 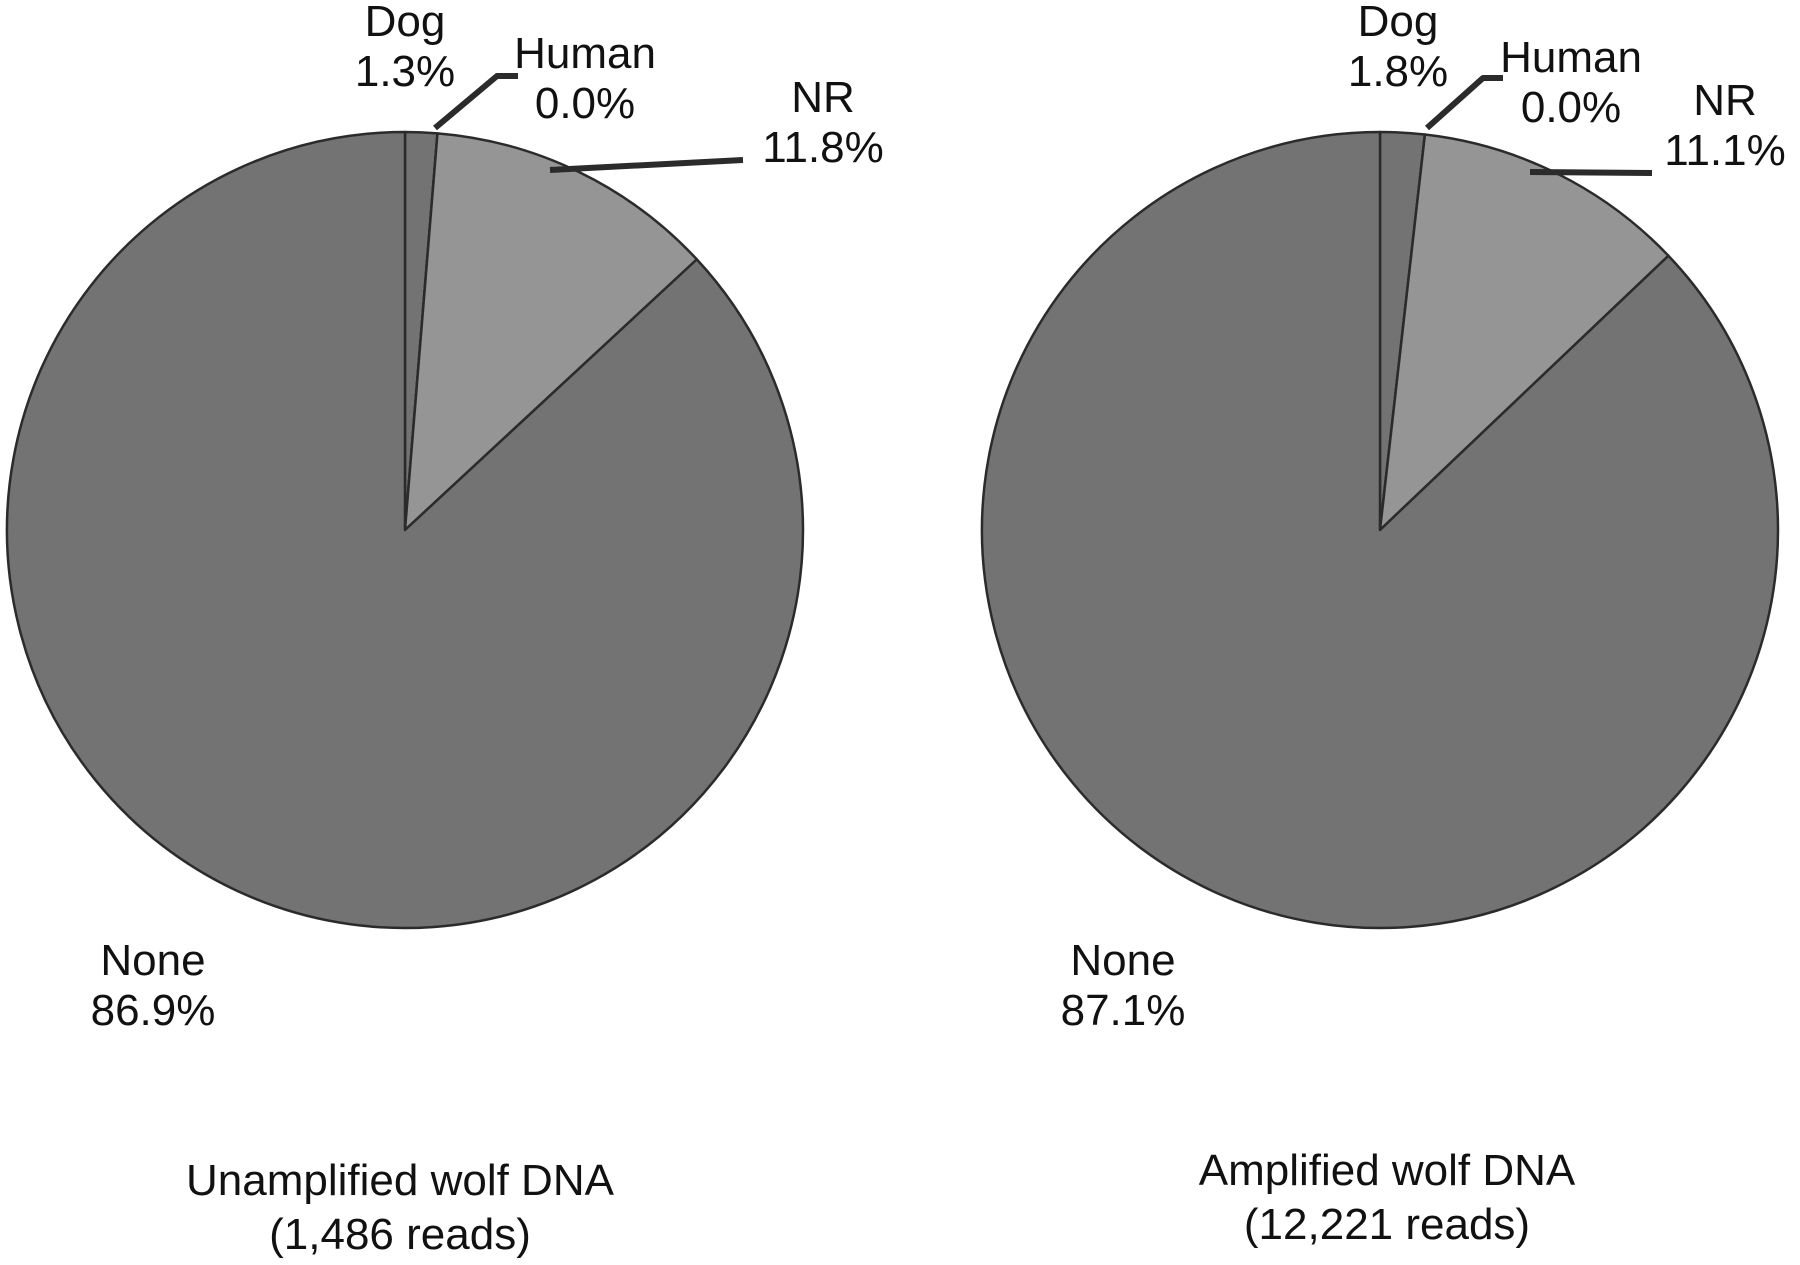 I want to click on slice-percent: 1.8%, so click(x=1398, y=71).